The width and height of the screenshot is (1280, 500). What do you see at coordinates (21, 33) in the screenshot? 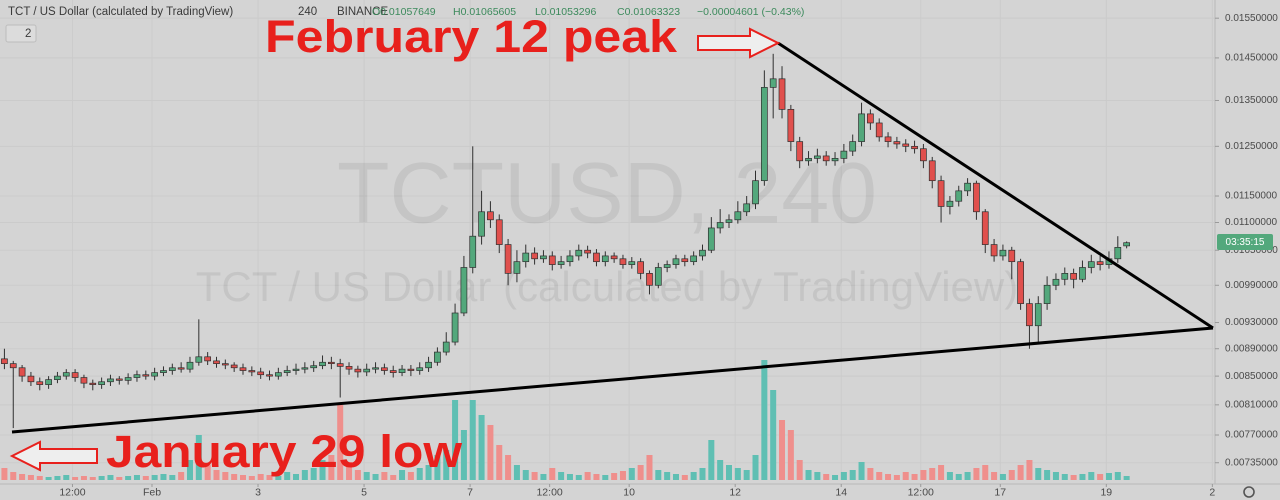
I see `indicator-toggle` at bounding box center [21, 33].